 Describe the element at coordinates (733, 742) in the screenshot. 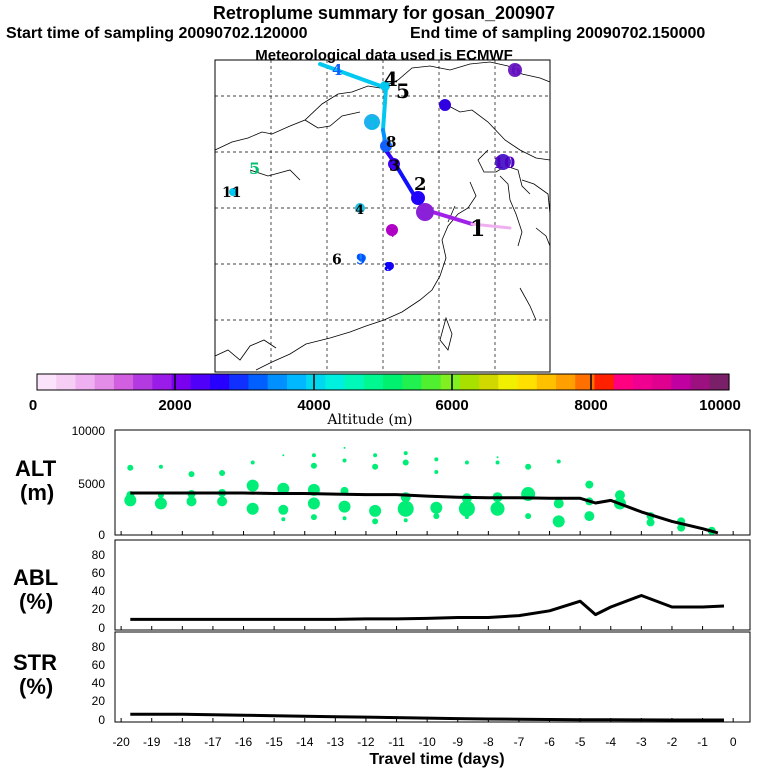

I see `x-tick-label: 0` at that location.